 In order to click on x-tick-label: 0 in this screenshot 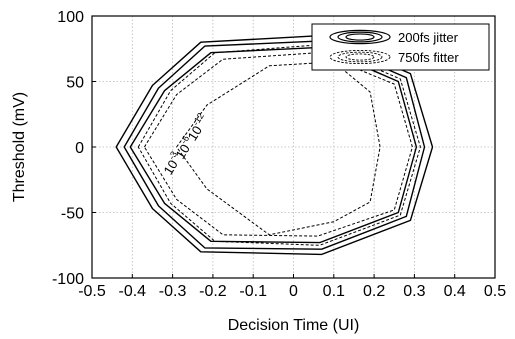, I will do `click(293, 291)`.